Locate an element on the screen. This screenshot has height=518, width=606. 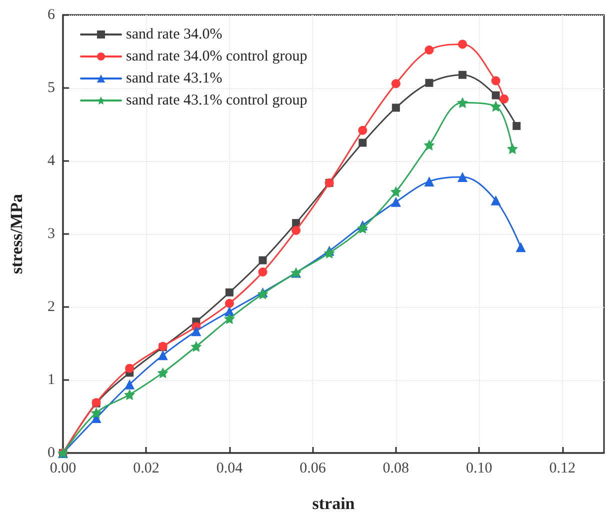
x-tick-label: 0.06 is located at coordinates (313, 468).